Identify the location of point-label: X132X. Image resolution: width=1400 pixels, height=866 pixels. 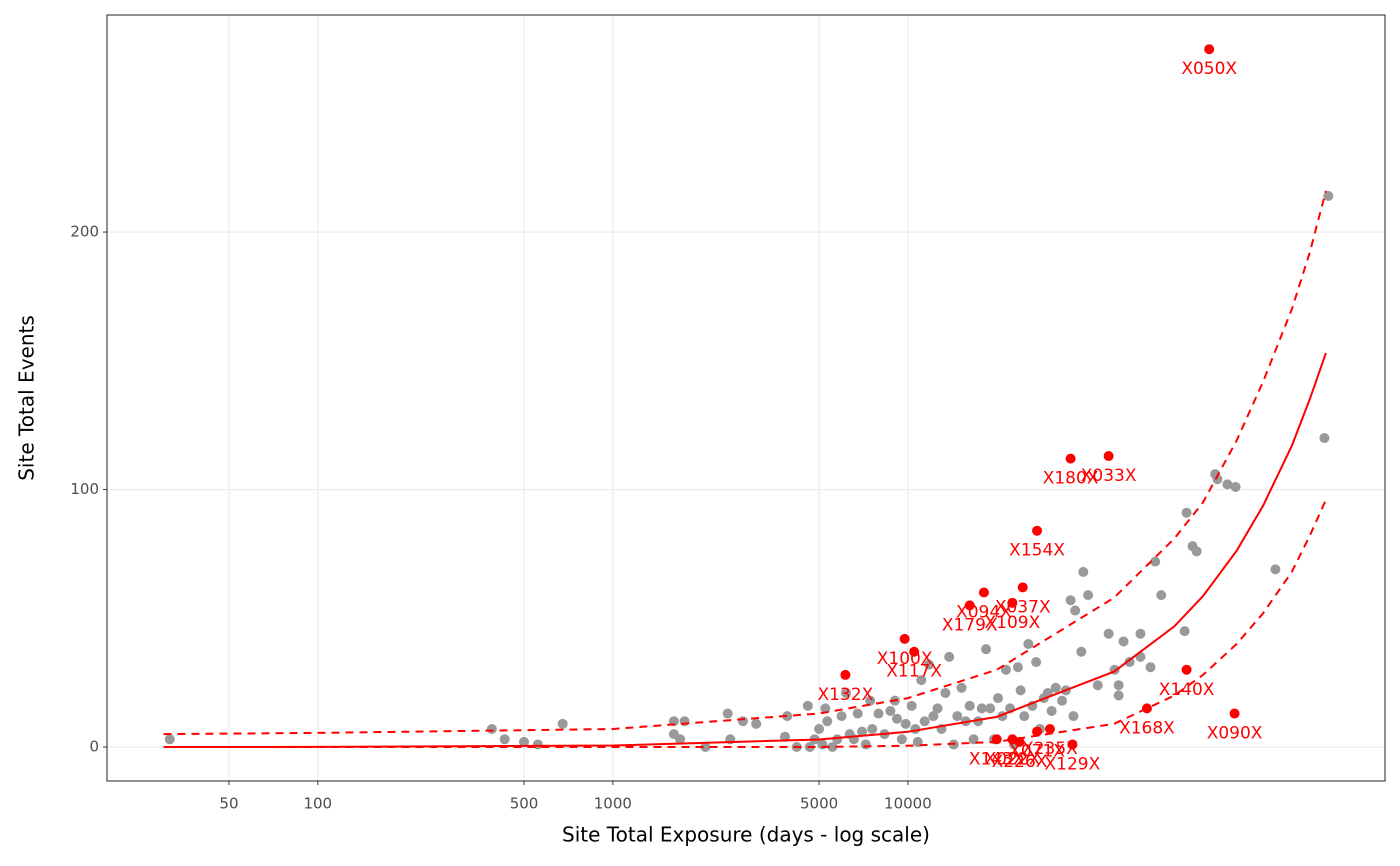
(846, 695).